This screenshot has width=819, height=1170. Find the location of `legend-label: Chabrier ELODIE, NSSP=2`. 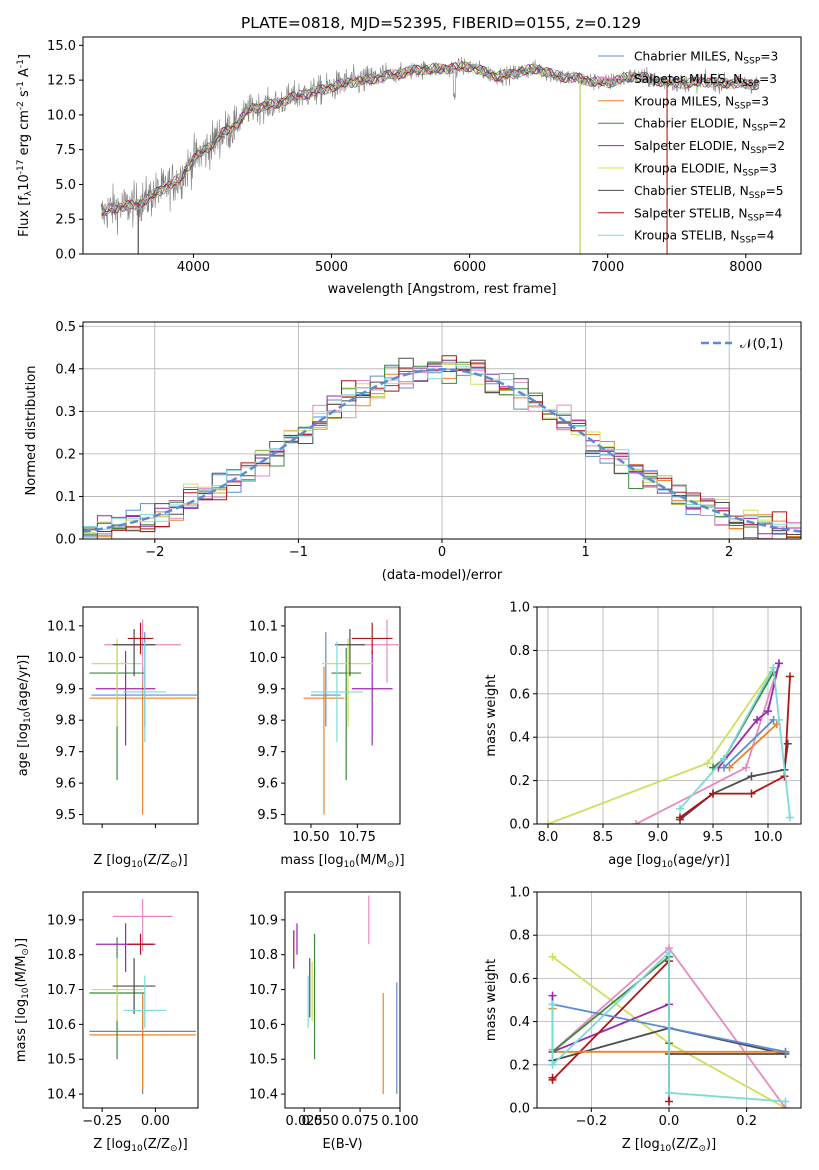

legend-label: Chabrier ELODIE, NSSP=2 is located at coordinates (710, 125).